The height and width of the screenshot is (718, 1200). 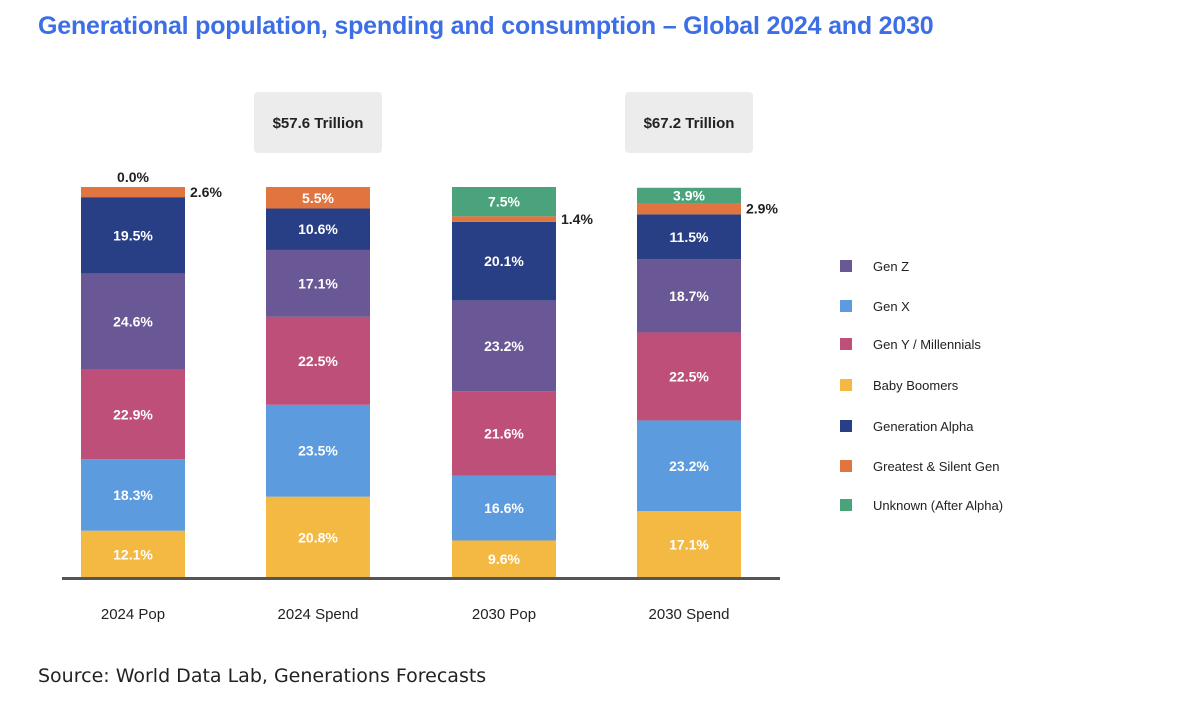 I want to click on data-label: 21.6%, so click(x=504, y=433).